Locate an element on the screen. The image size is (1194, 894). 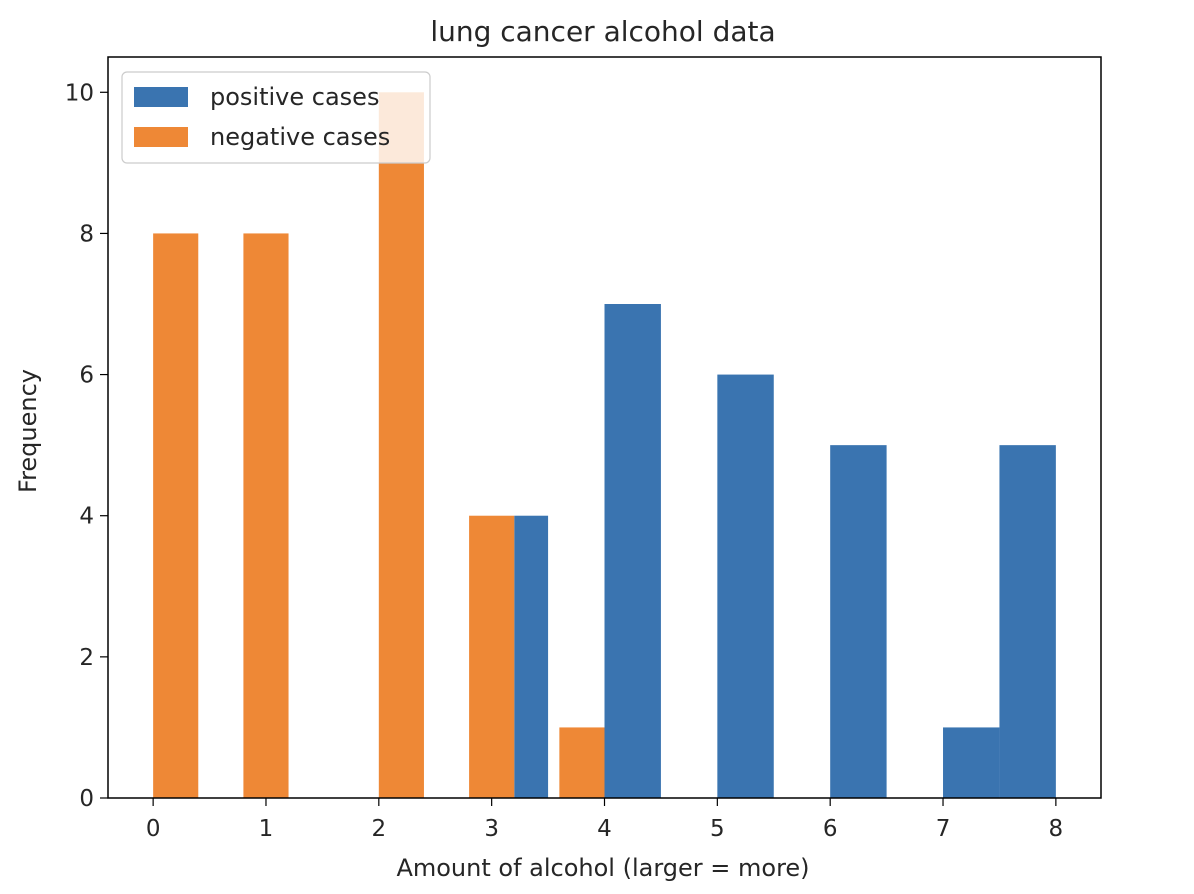
x-tick-label: 4 is located at coordinates (604, 829).